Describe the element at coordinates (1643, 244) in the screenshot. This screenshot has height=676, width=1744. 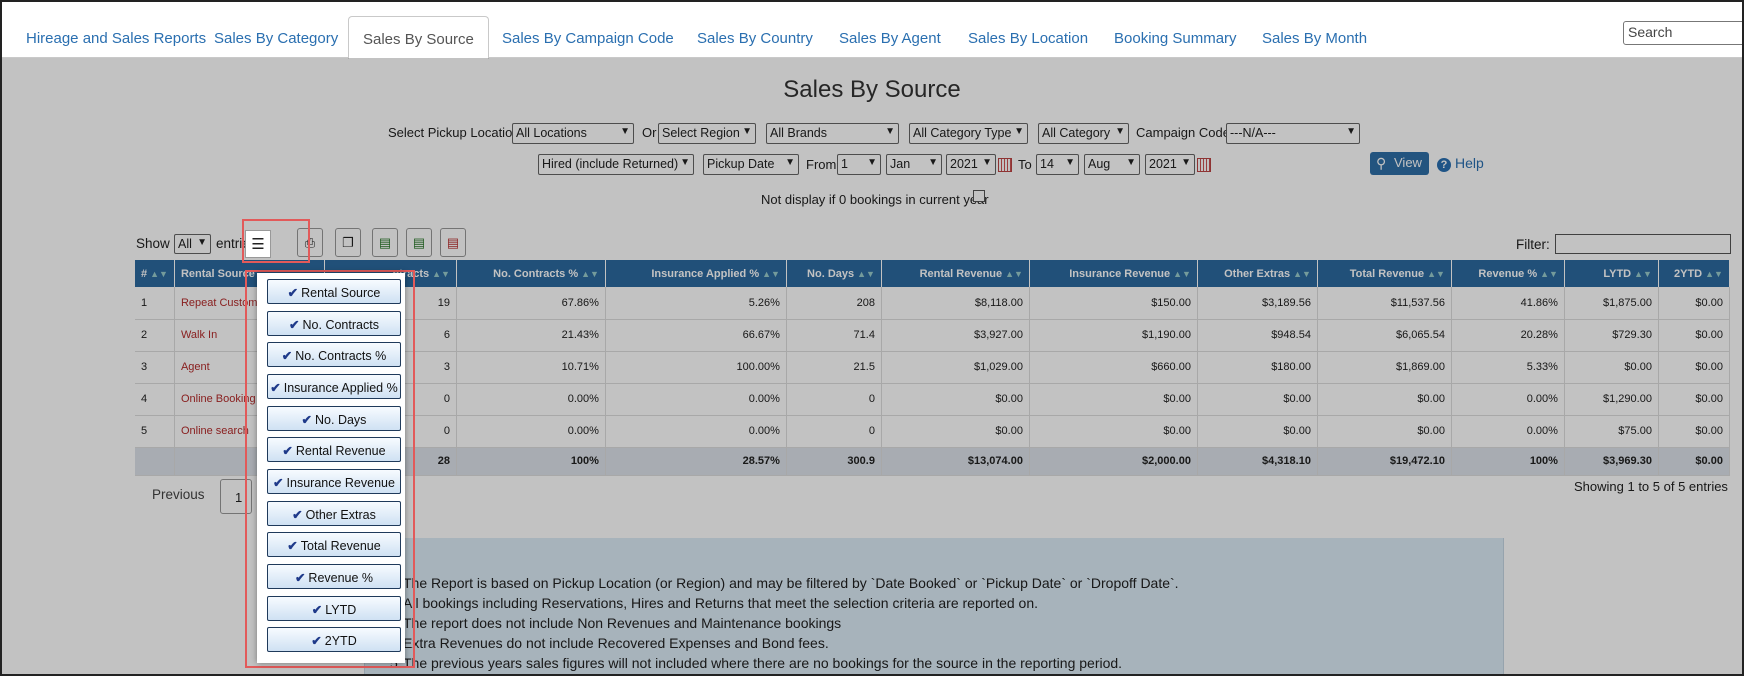
I see `filter-input` at that location.